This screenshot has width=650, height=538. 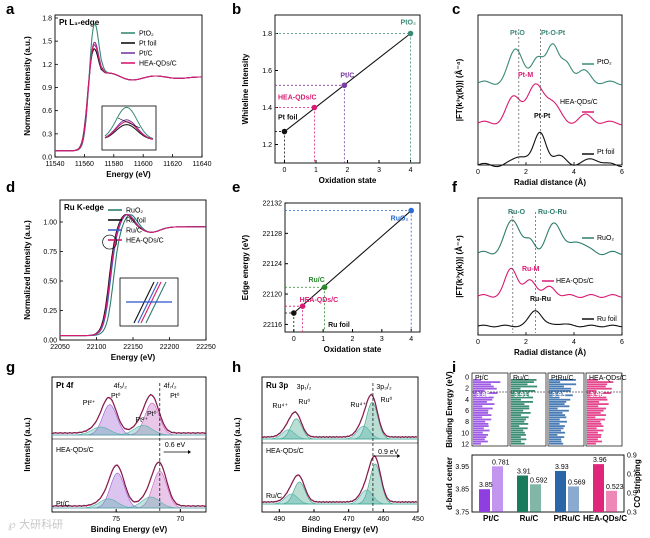 I want to click on panel-d-label: d, so click(x=10, y=187).